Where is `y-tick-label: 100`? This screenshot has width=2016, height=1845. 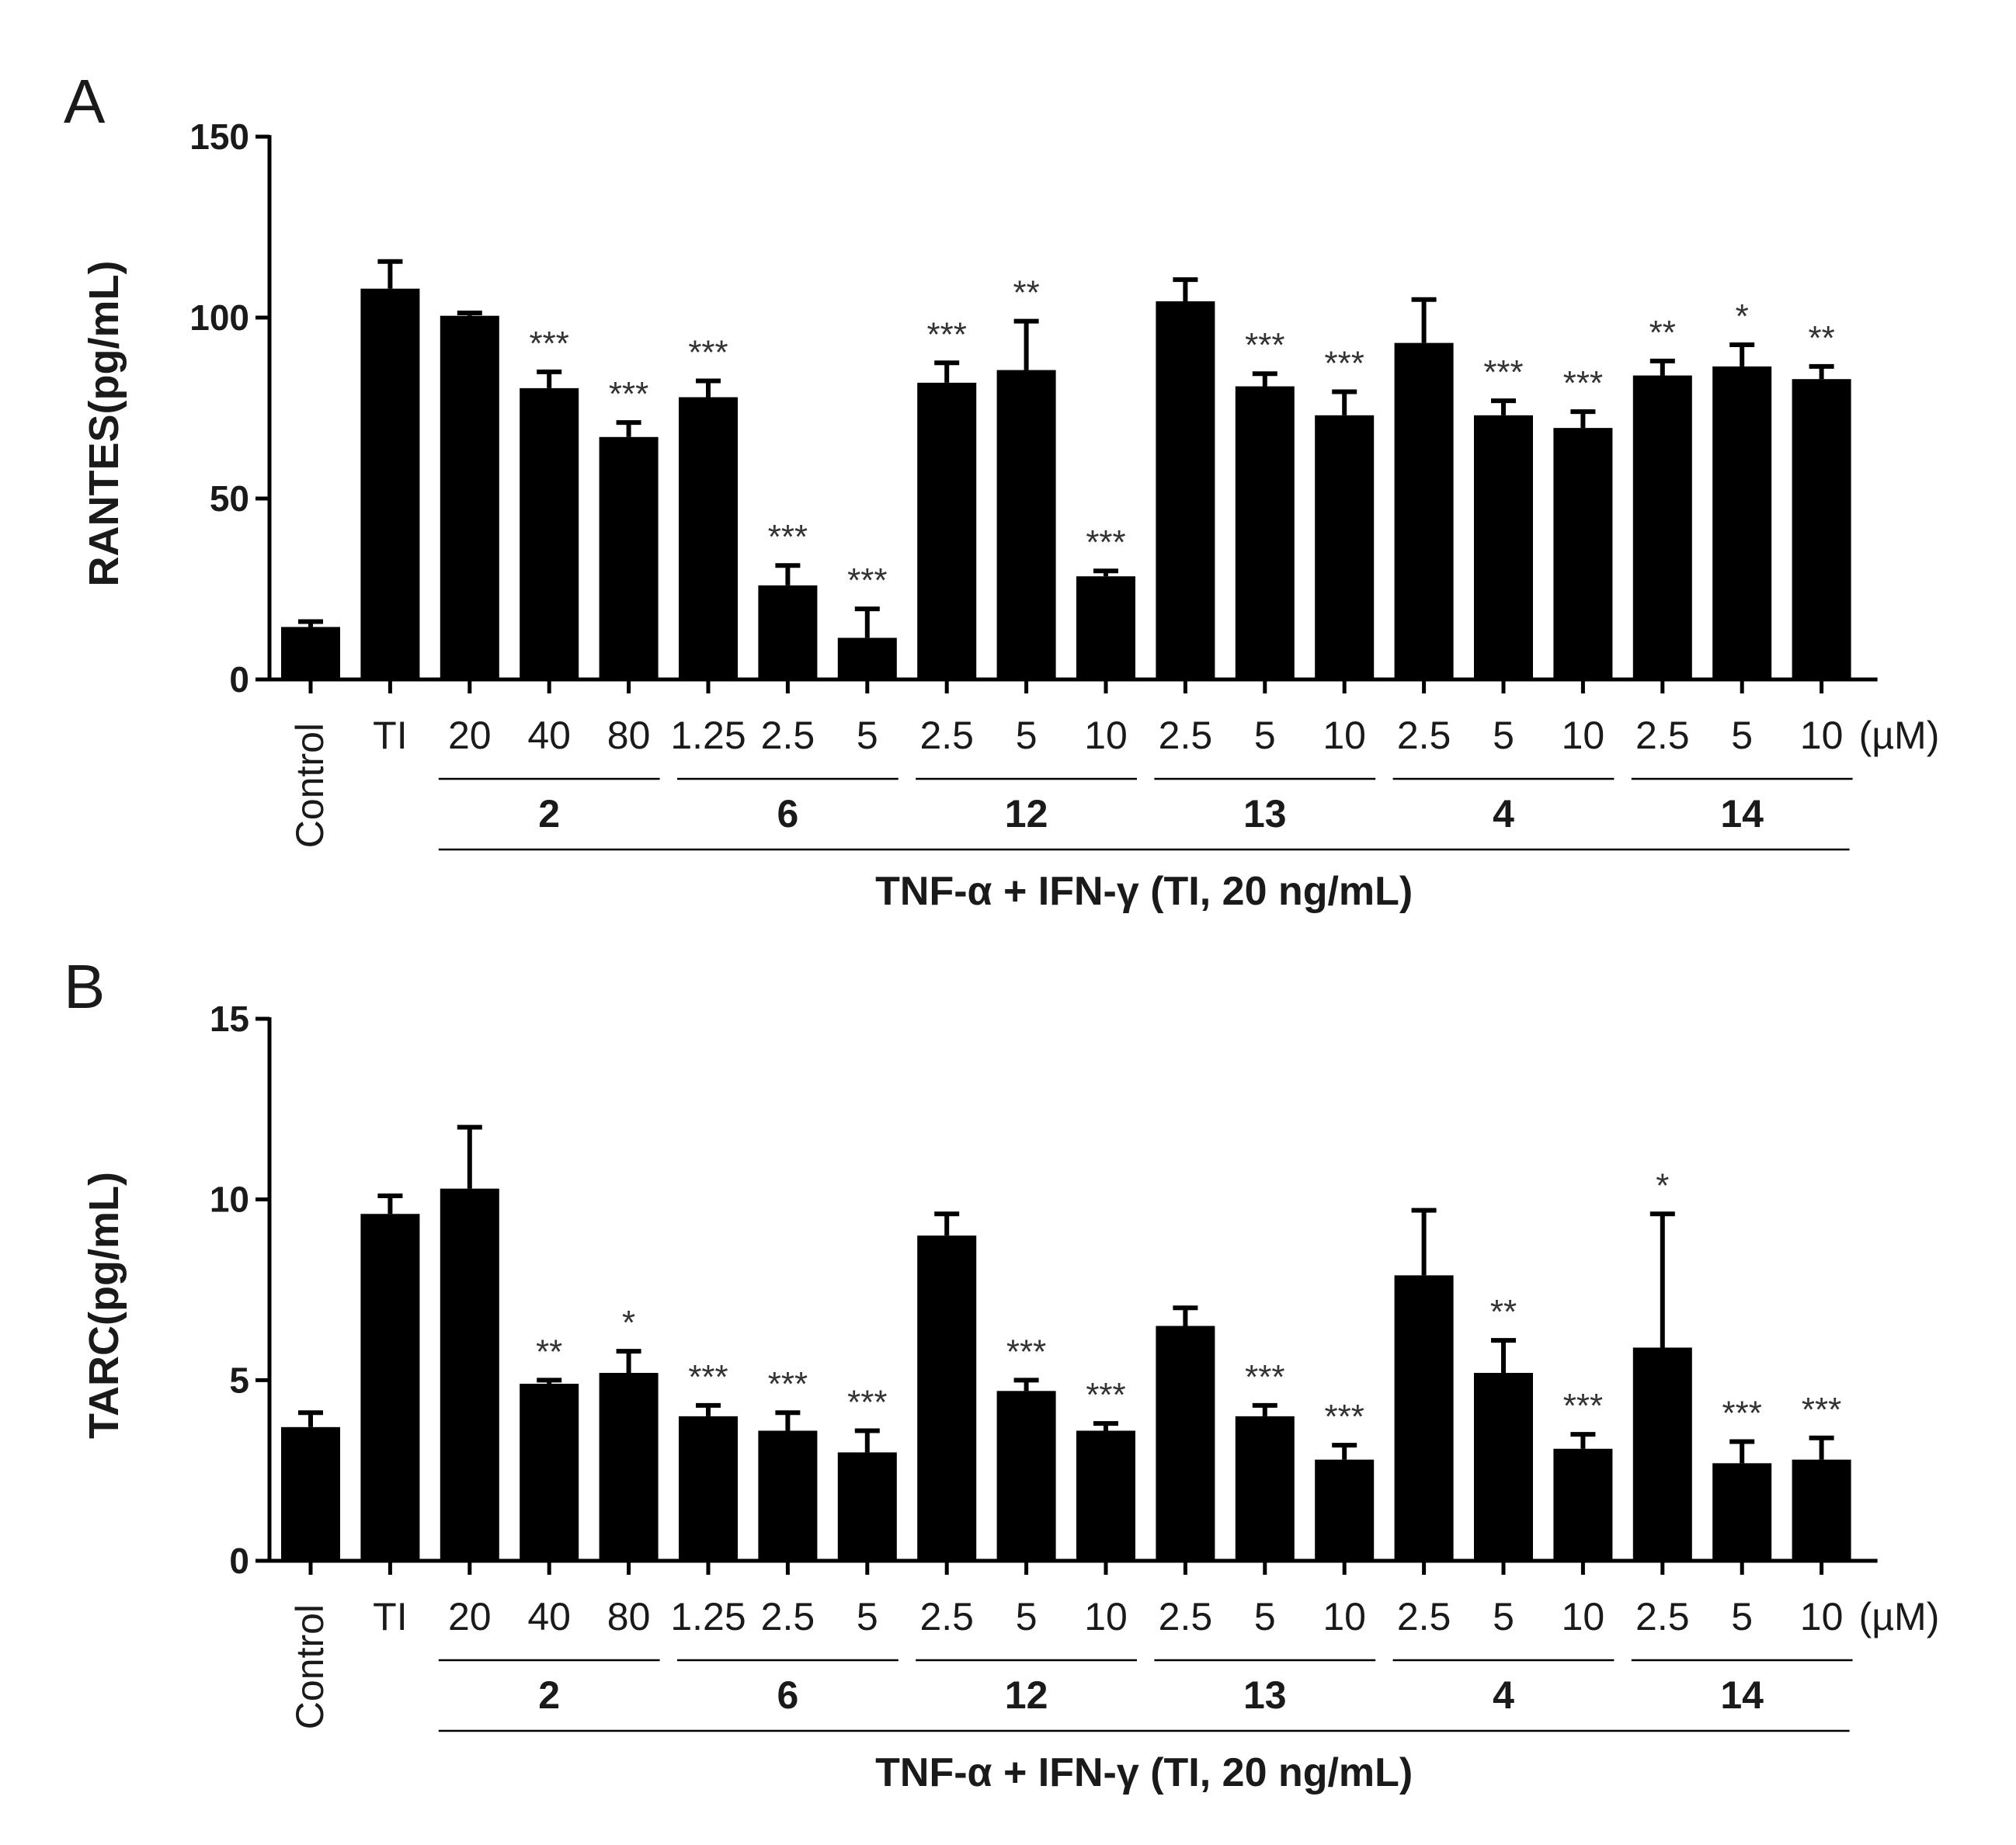
y-tick-label: 100 is located at coordinates (219, 317).